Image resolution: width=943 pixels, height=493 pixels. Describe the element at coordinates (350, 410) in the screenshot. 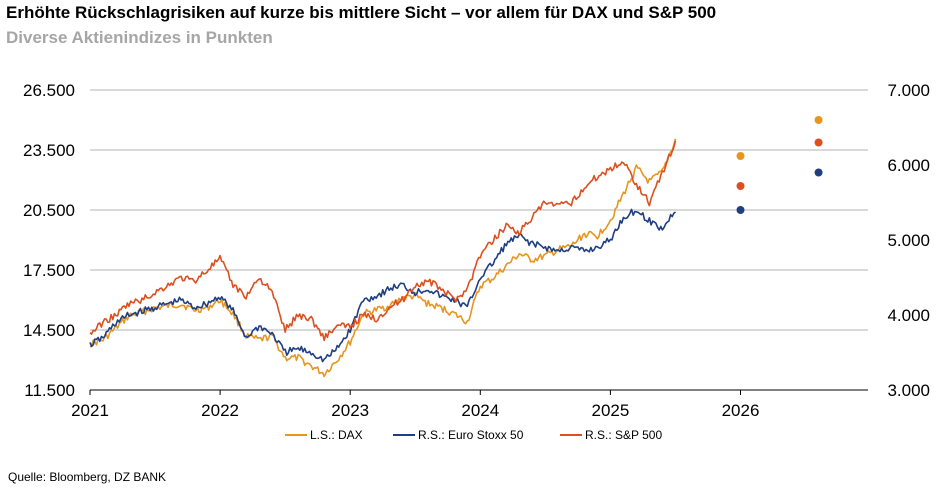

I see `x-tick-label: 2023` at that location.